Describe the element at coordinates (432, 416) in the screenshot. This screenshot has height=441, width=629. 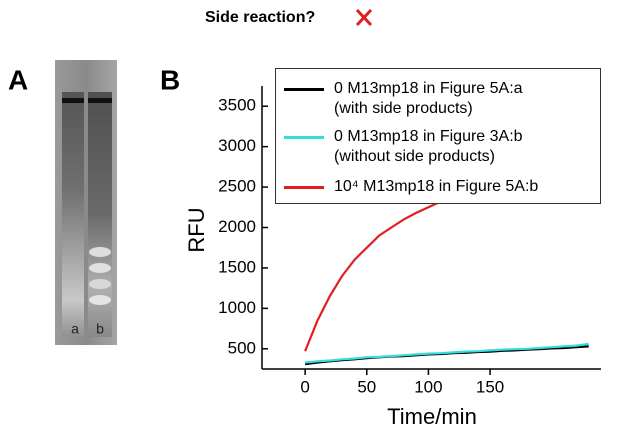
I see `x-axis-title: Time/min` at that location.